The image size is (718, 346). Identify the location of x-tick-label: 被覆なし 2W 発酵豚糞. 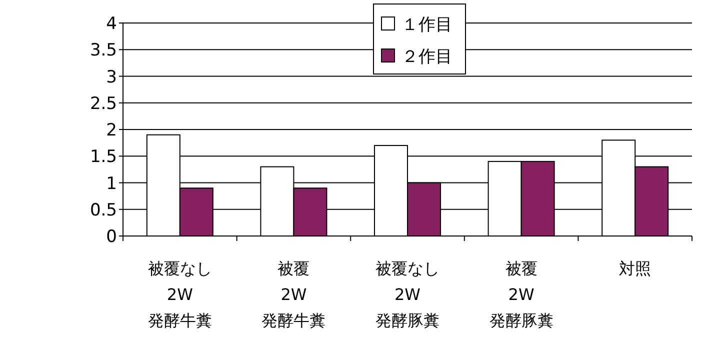
(408, 294).